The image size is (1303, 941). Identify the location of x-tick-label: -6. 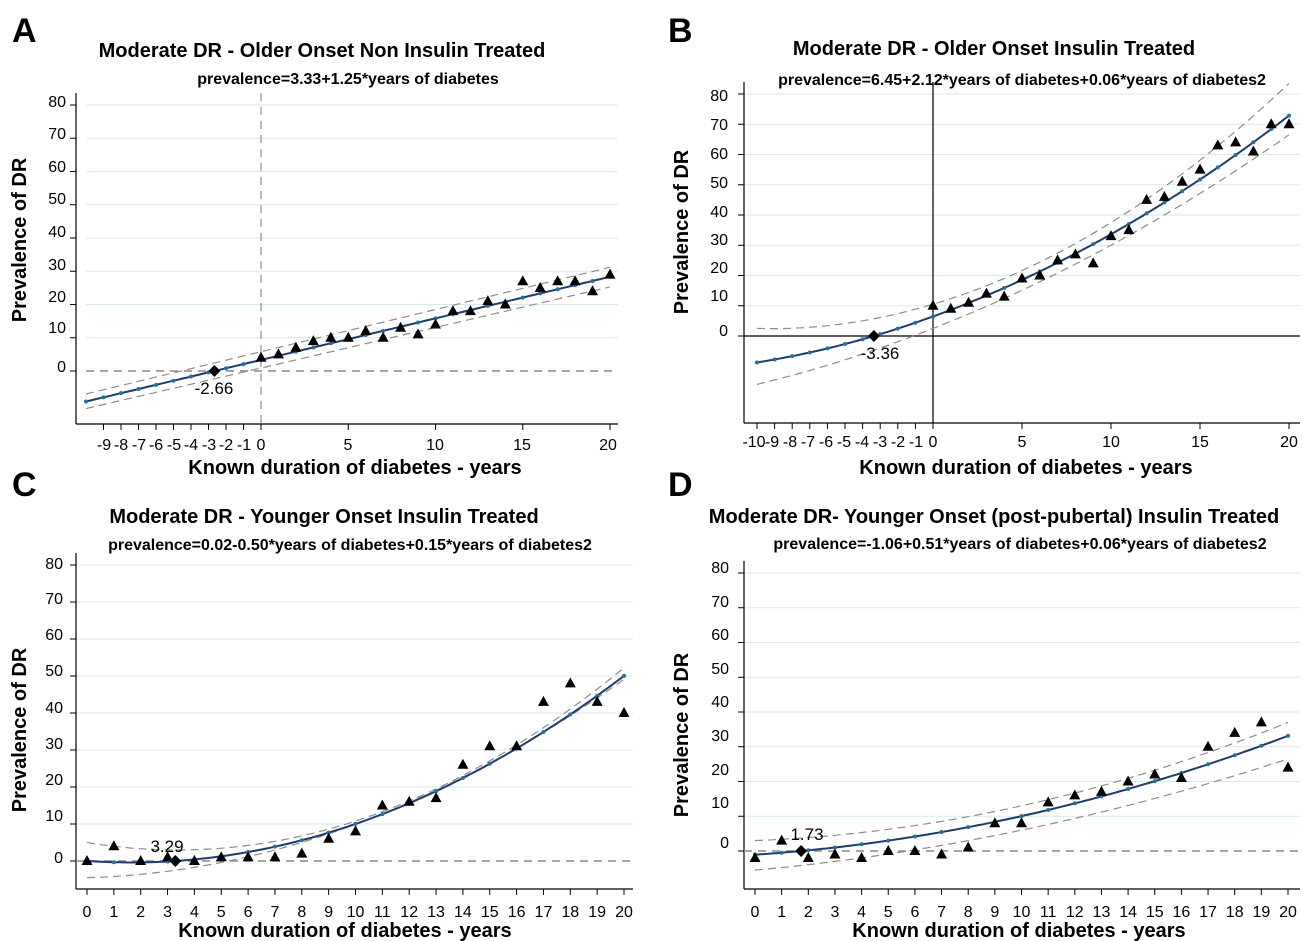
(156, 445).